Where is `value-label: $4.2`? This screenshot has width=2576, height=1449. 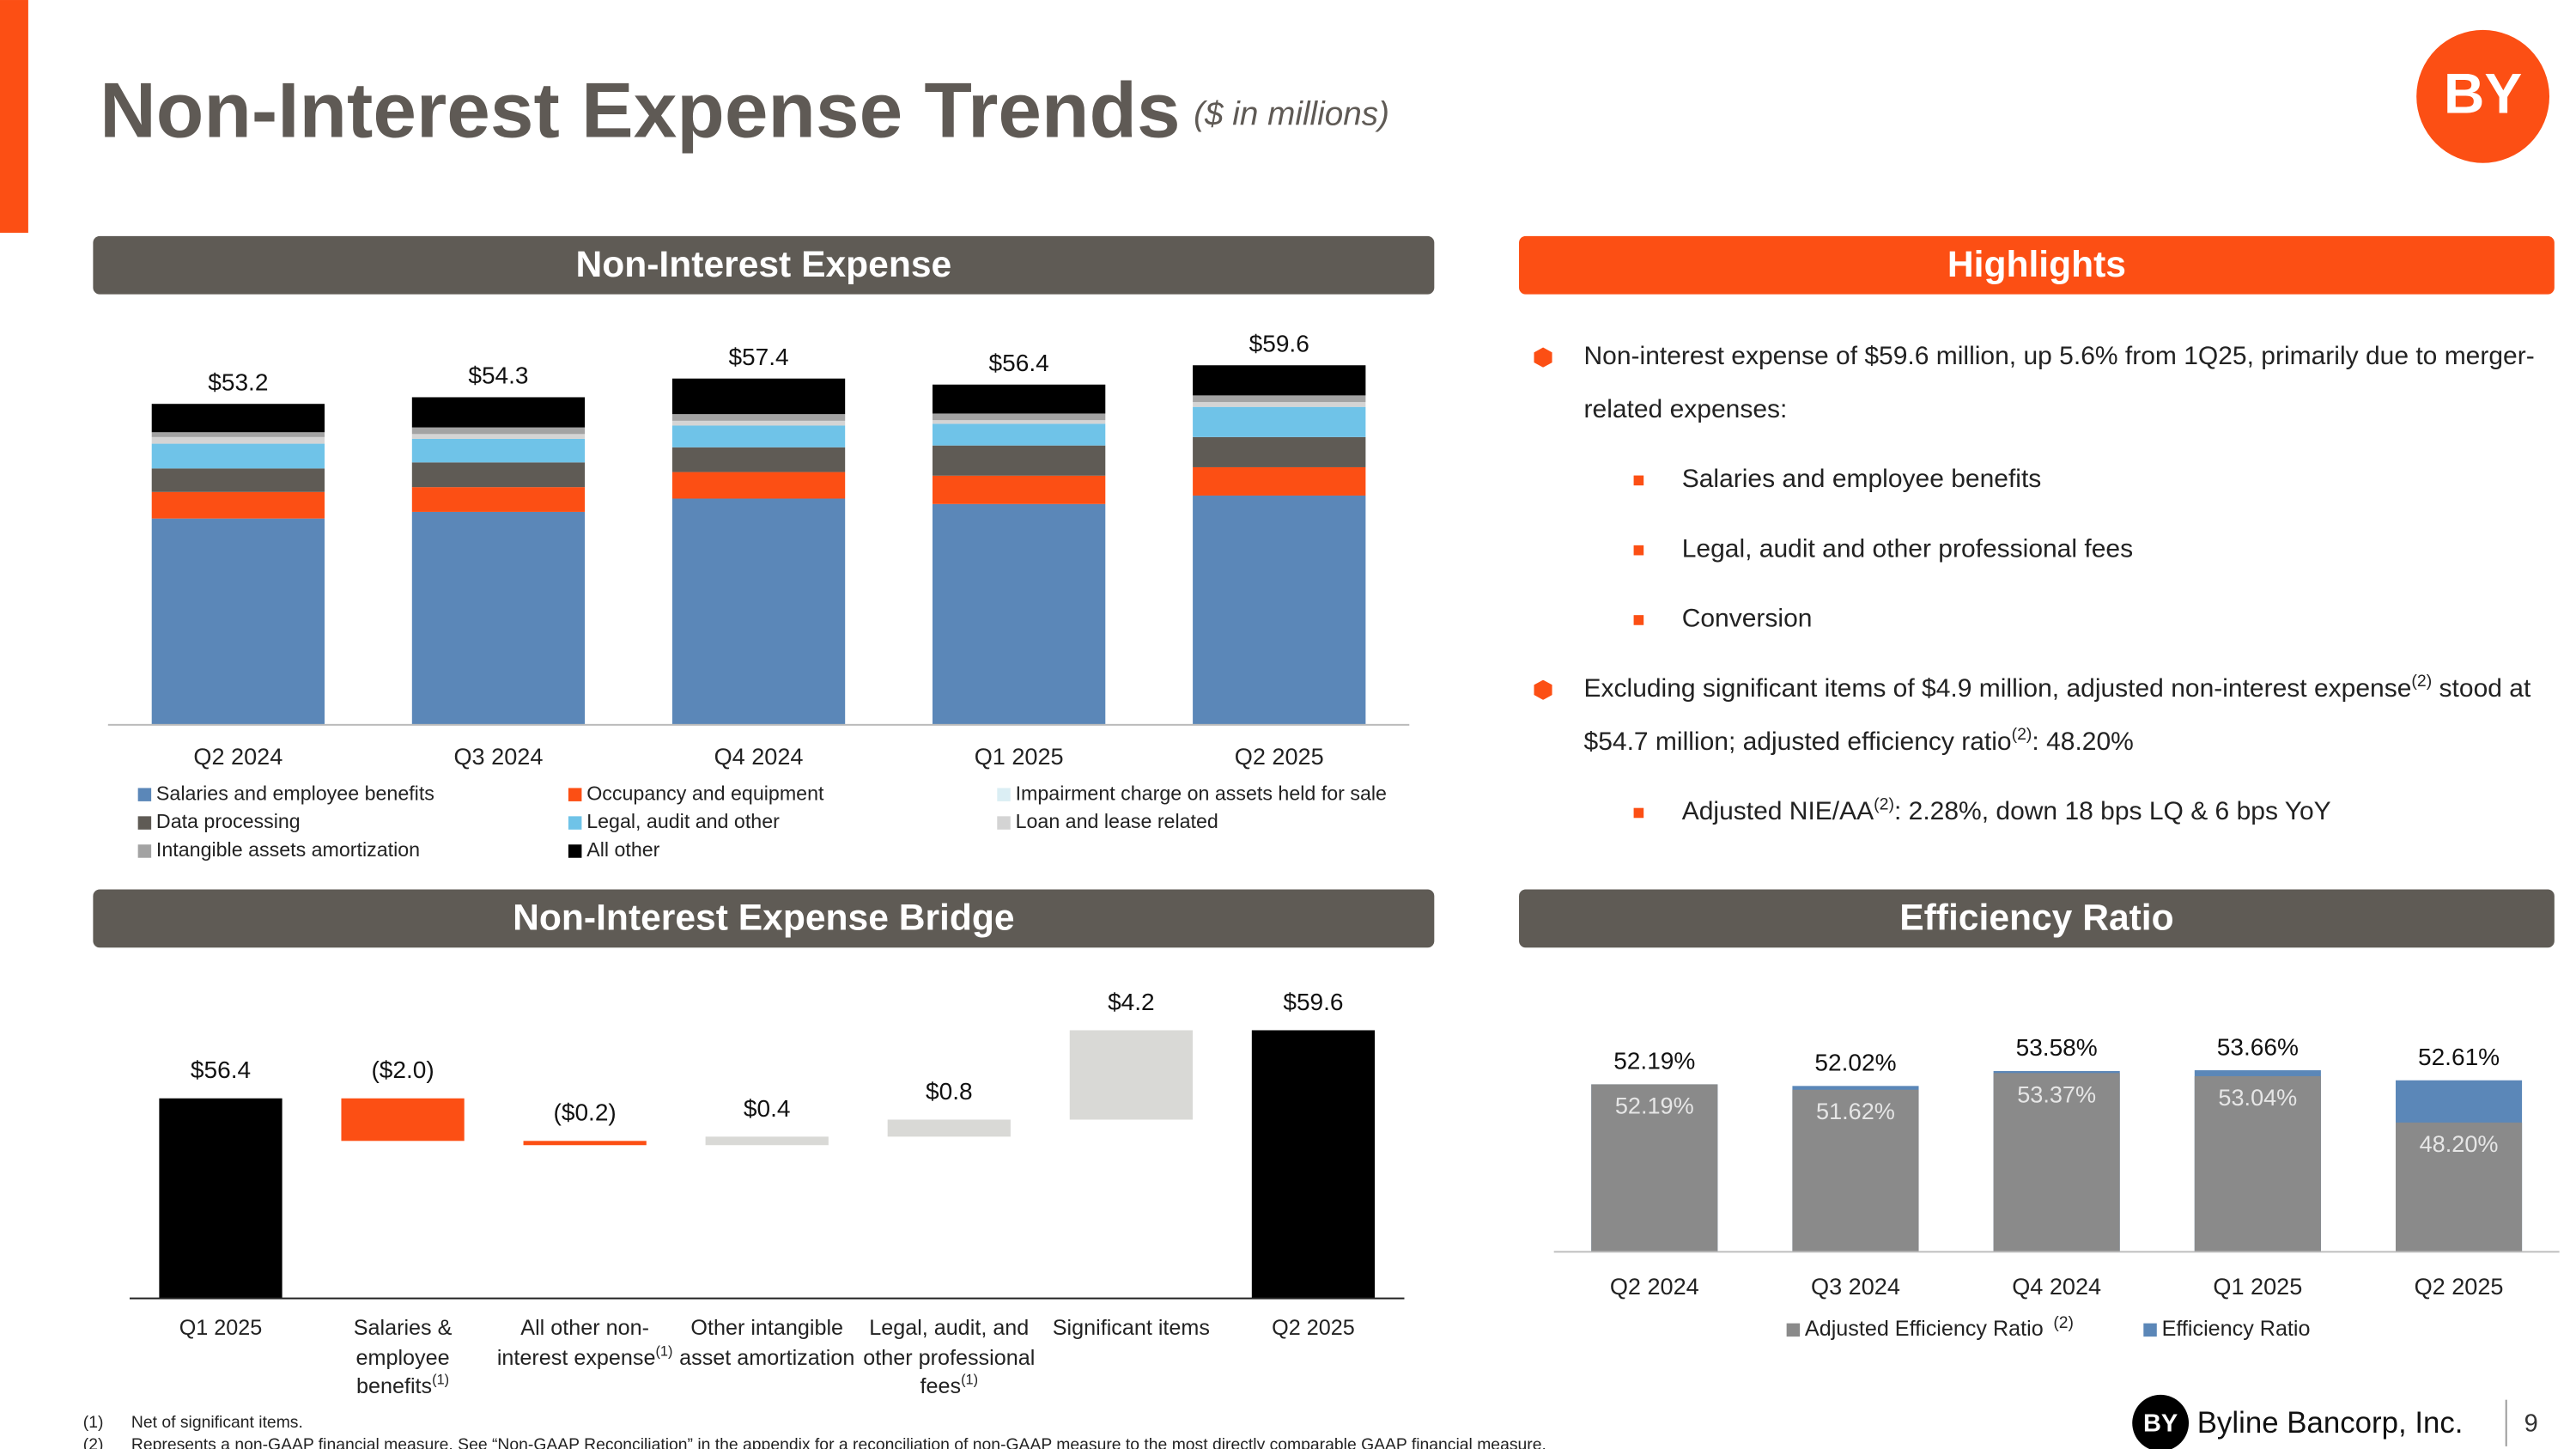
value-label: $4.2 is located at coordinates (1131, 1002).